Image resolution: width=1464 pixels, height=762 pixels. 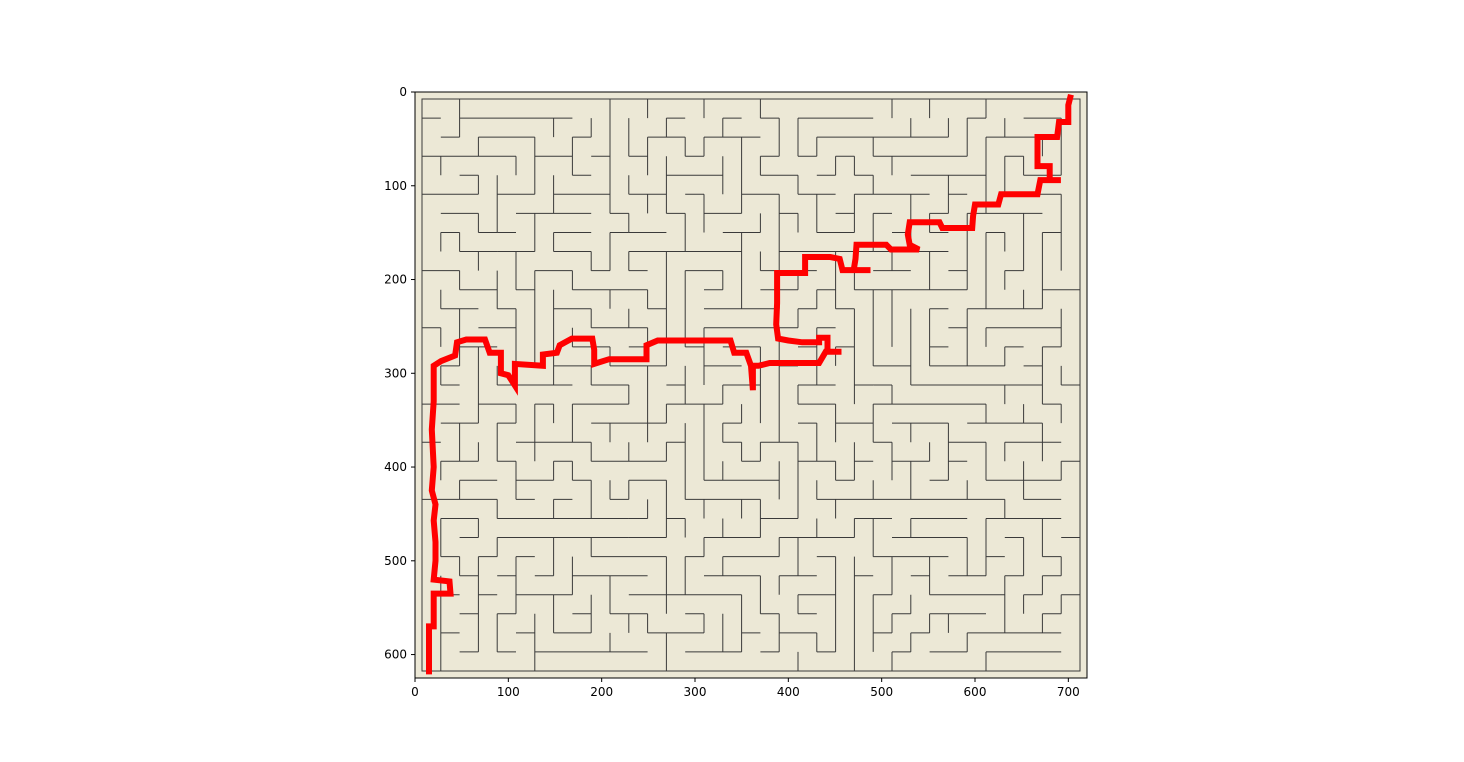 I want to click on x-tick-label: 0, so click(x=415, y=692).